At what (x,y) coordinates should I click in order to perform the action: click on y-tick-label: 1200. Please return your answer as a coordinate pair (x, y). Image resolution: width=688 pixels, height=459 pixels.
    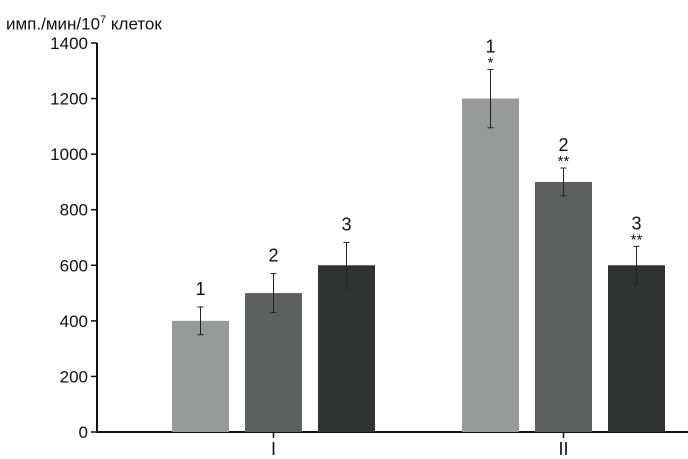
    Looking at the image, I should click on (69, 99).